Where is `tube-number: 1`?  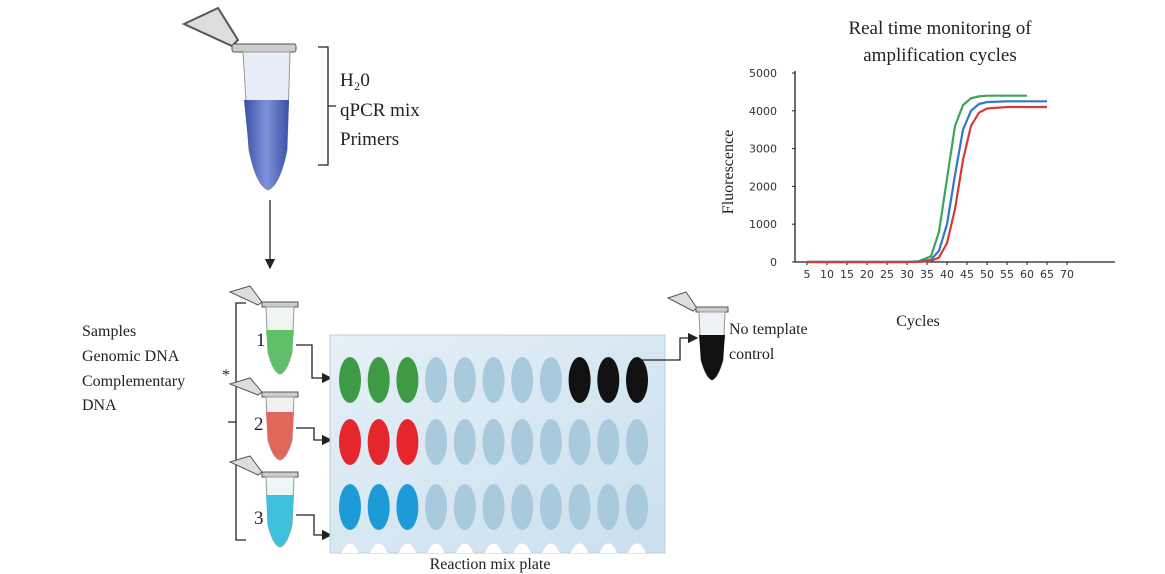 tube-number: 1 is located at coordinates (261, 340).